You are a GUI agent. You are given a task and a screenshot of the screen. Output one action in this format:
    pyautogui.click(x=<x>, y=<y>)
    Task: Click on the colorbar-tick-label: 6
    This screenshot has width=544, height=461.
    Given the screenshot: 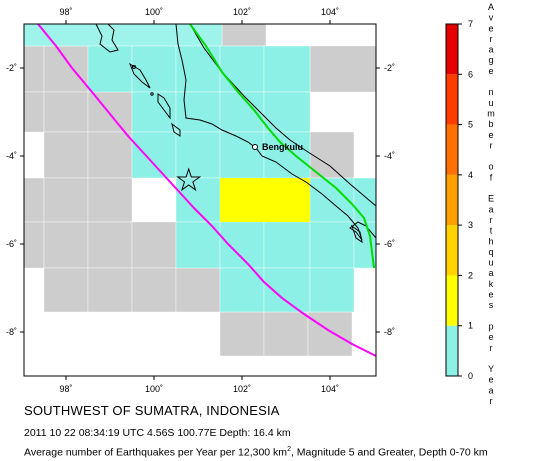 What is the action you would take?
    pyautogui.click(x=470, y=74)
    